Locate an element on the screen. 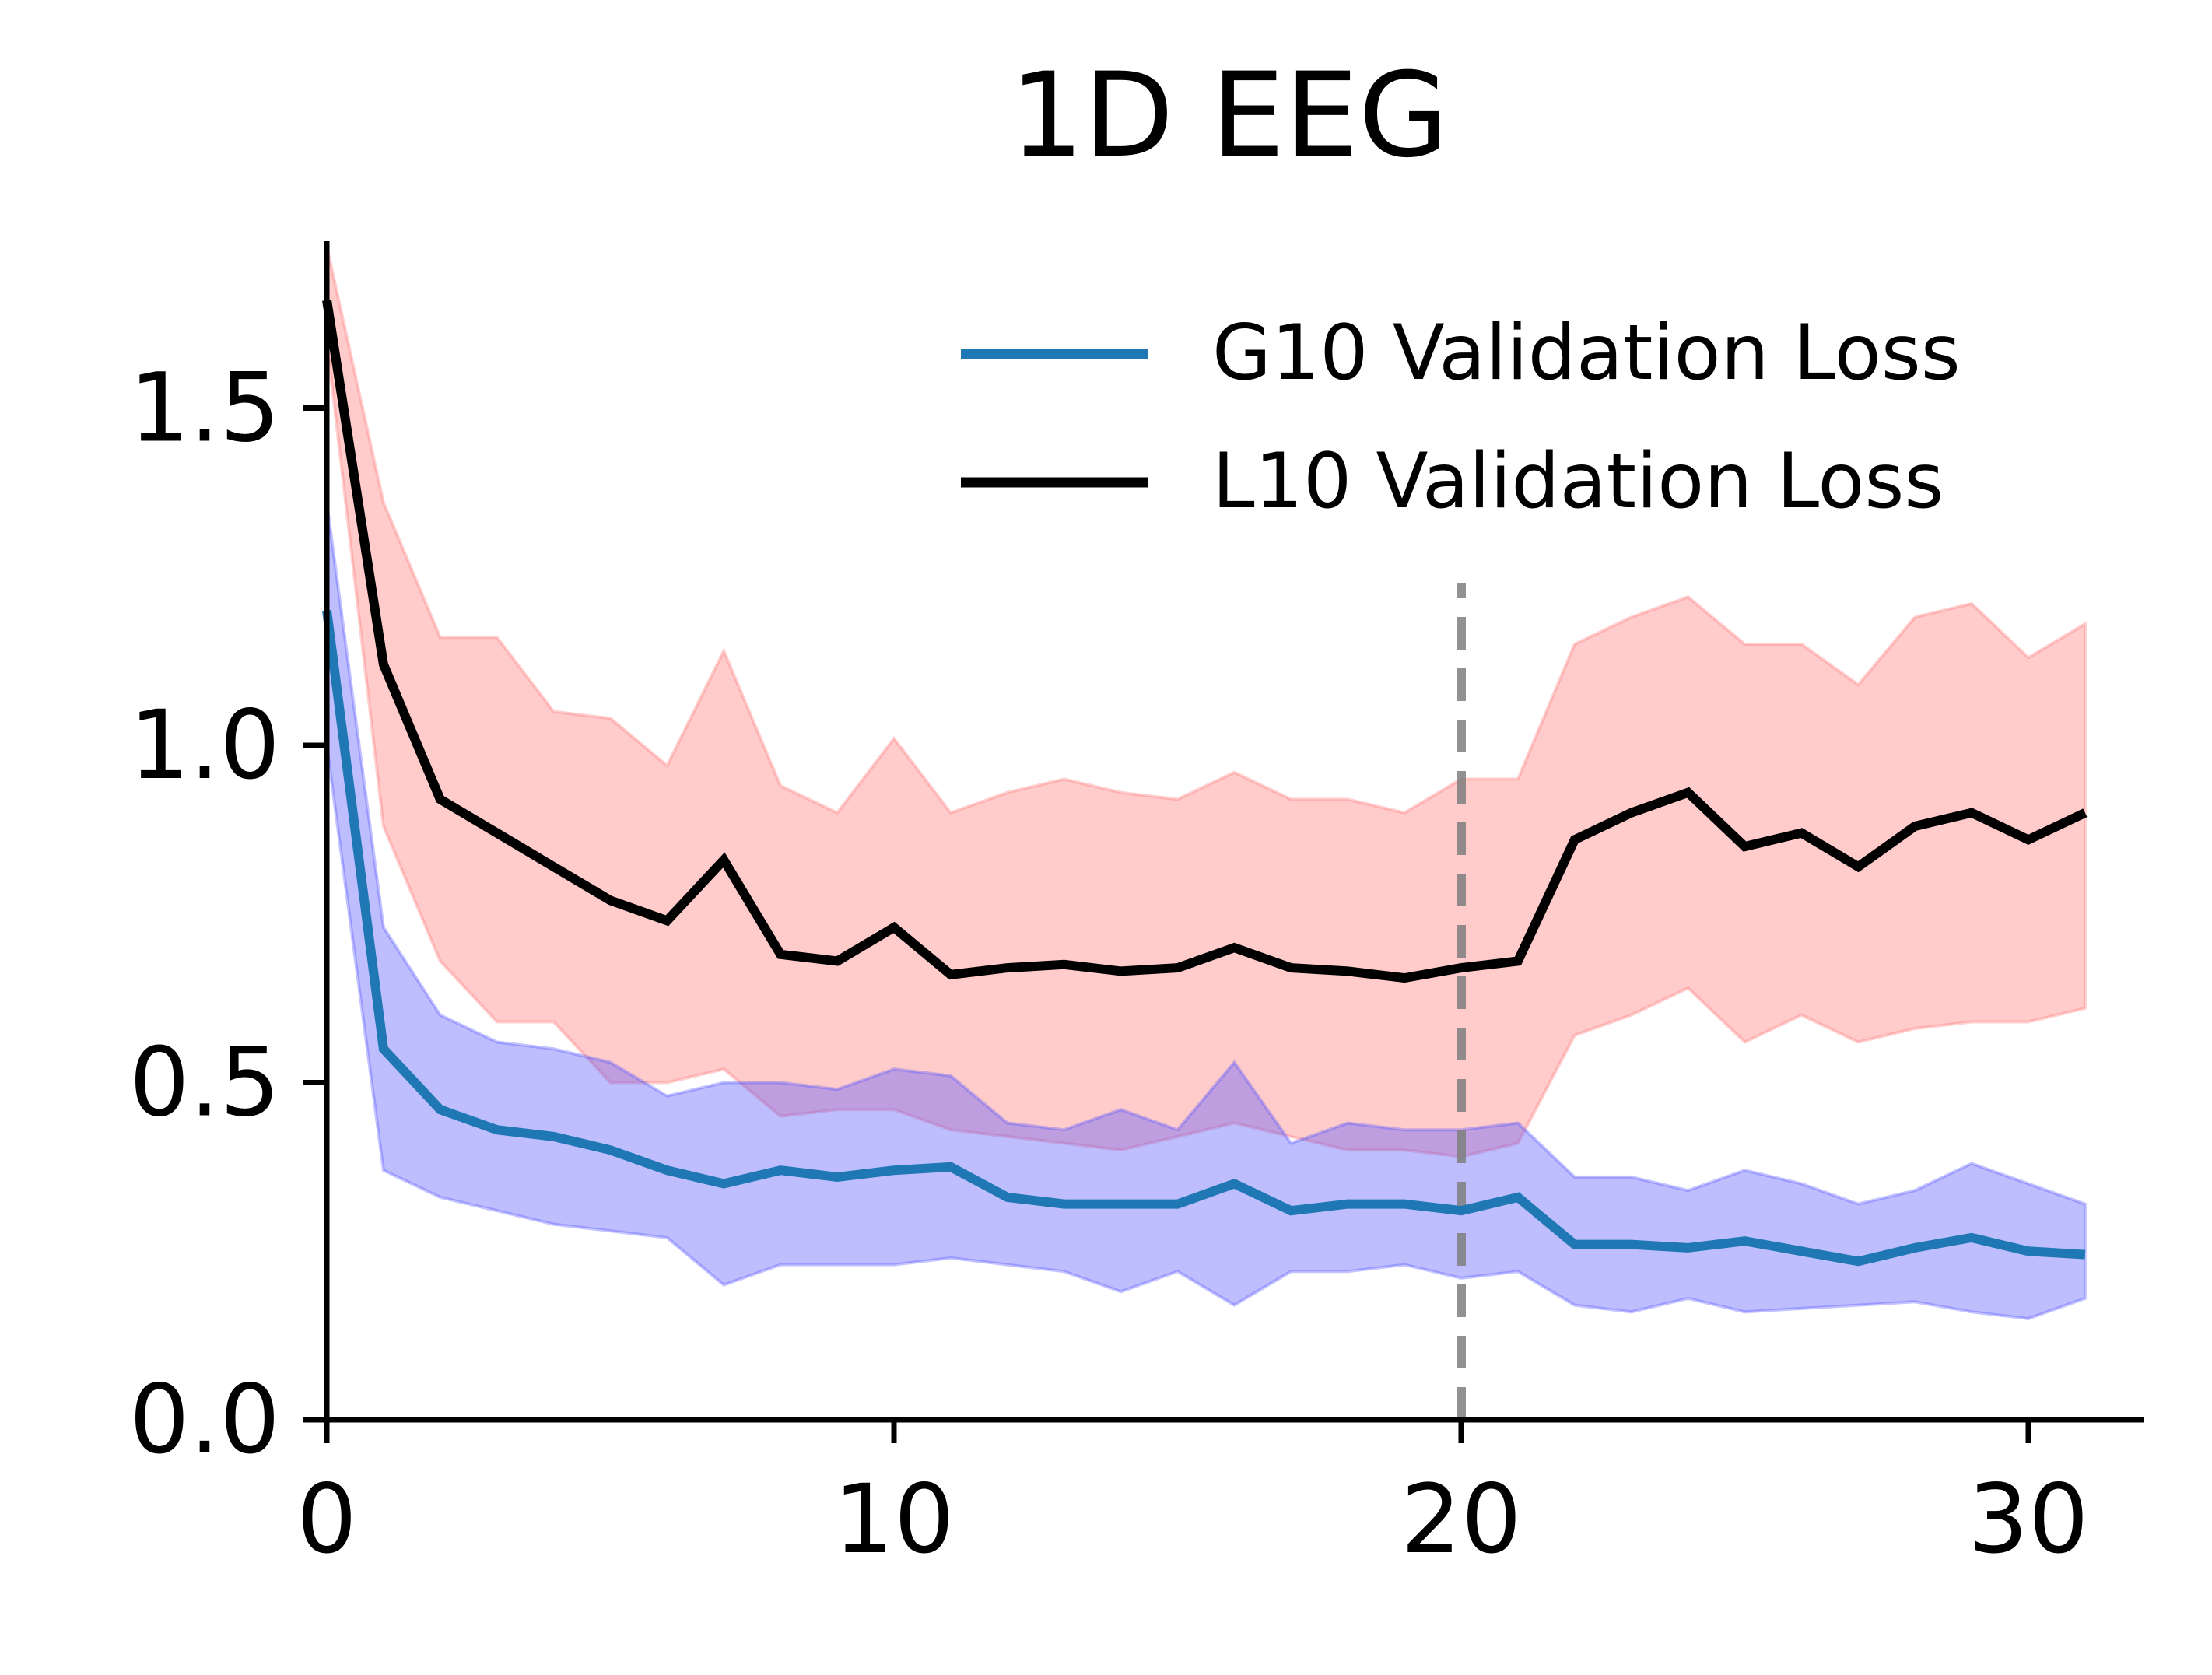 The width and height of the screenshot is (2212, 1675). y-tick-label-1-5: 1.5 is located at coordinates (205, 409).